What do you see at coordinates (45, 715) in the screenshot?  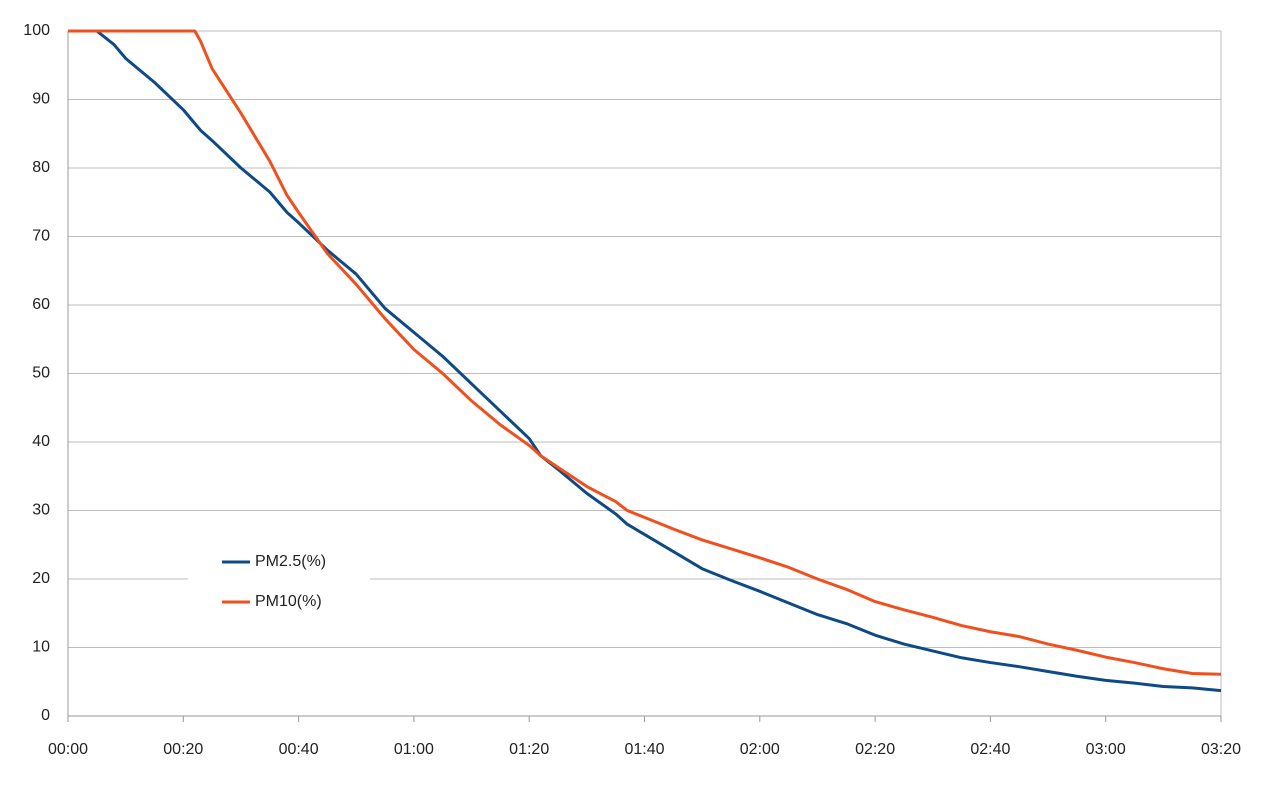 I see `y-tick-label: 0` at bounding box center [45, 715].